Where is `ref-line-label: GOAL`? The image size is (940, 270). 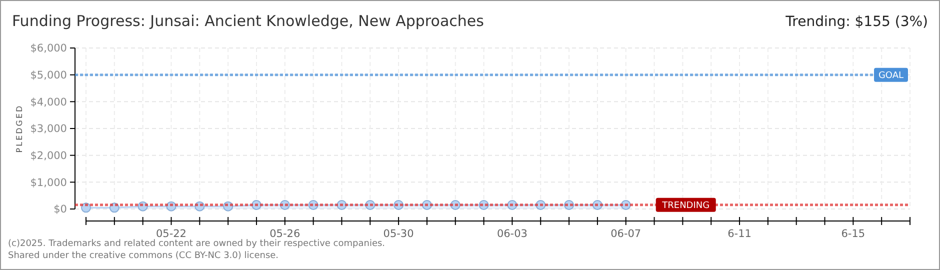 ref-line-label: GOAL is located at coordinates (891, 75).